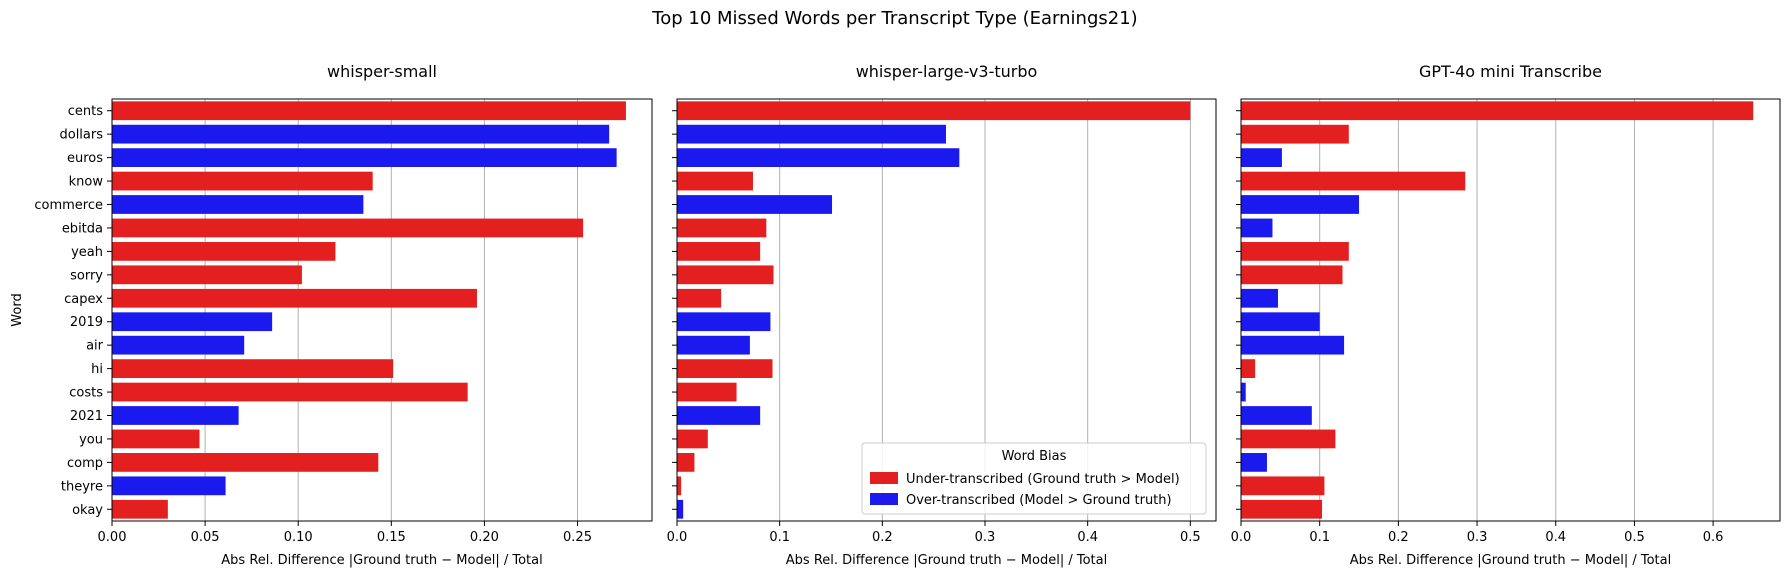 This screenshot has height=575, width=1790. What do you see at coordinates (85, 111) in the screenshot?
I see `y-tick-label: cents` at bounding box center [85, 111].